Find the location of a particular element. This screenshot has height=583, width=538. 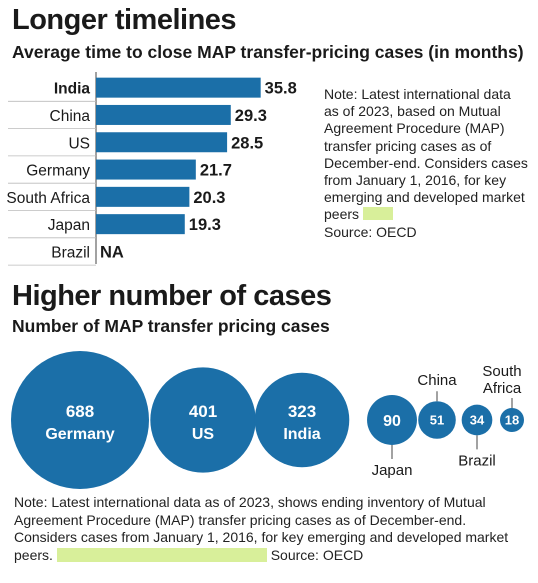

category-label: US is located at coordinates (79, 143).